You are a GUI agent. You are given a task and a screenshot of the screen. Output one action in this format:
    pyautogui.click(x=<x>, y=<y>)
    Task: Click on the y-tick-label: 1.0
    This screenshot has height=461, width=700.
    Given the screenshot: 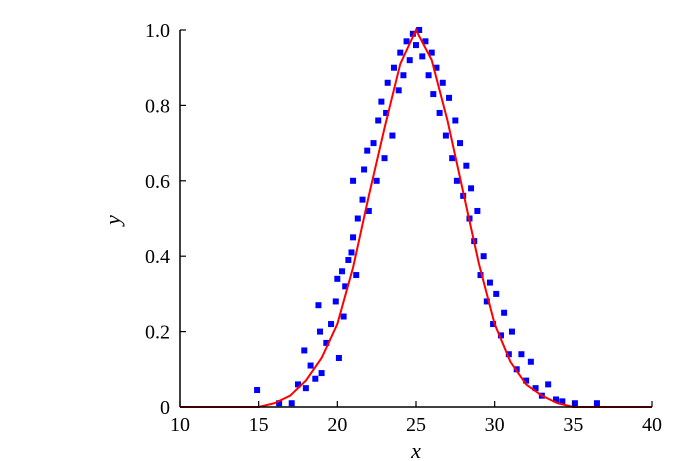 What is the action you would take?
    pyautogui.click(x=157, y=31)
    